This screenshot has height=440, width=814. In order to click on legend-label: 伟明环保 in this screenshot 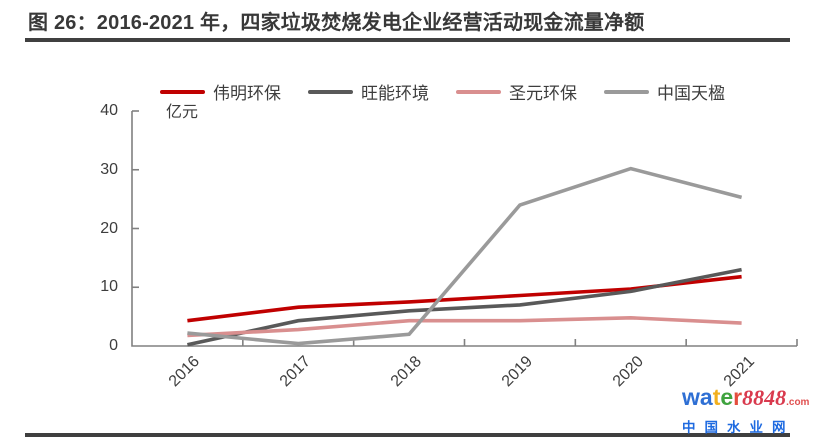, I will do `click(247, 93)`.